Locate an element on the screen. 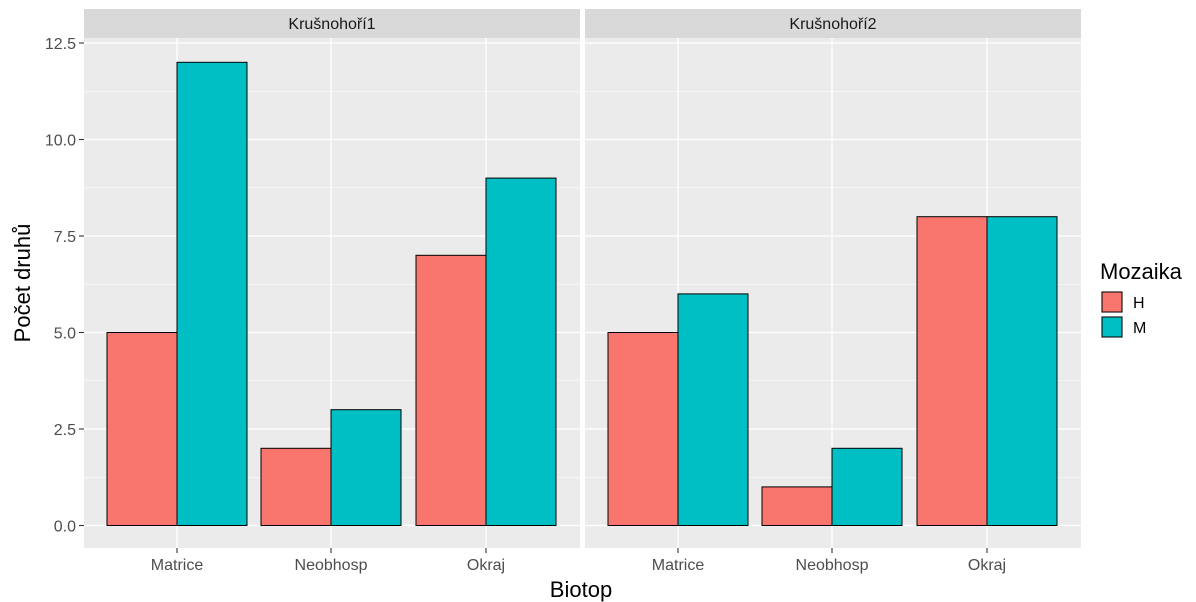  y-axis: 0.0 2.5 5.0 7.5 10.0 12.5 is located at coordinates (64, 286).